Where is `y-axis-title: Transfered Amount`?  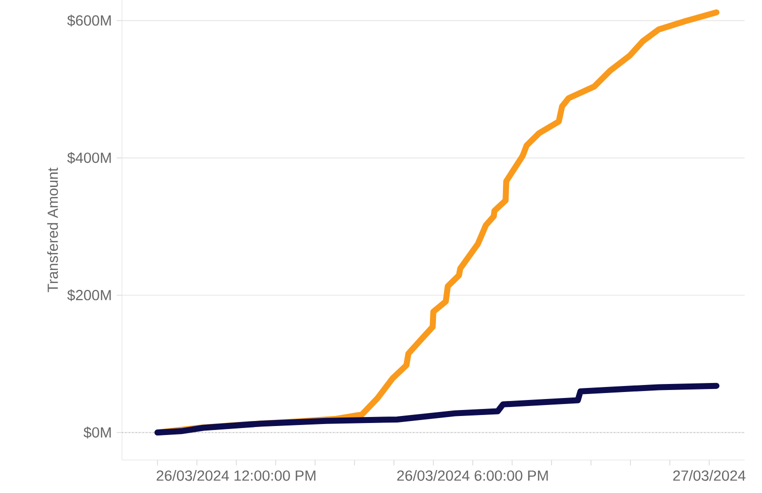 y-axis-title: Transfered Amount is located at coordinates (52, 230).